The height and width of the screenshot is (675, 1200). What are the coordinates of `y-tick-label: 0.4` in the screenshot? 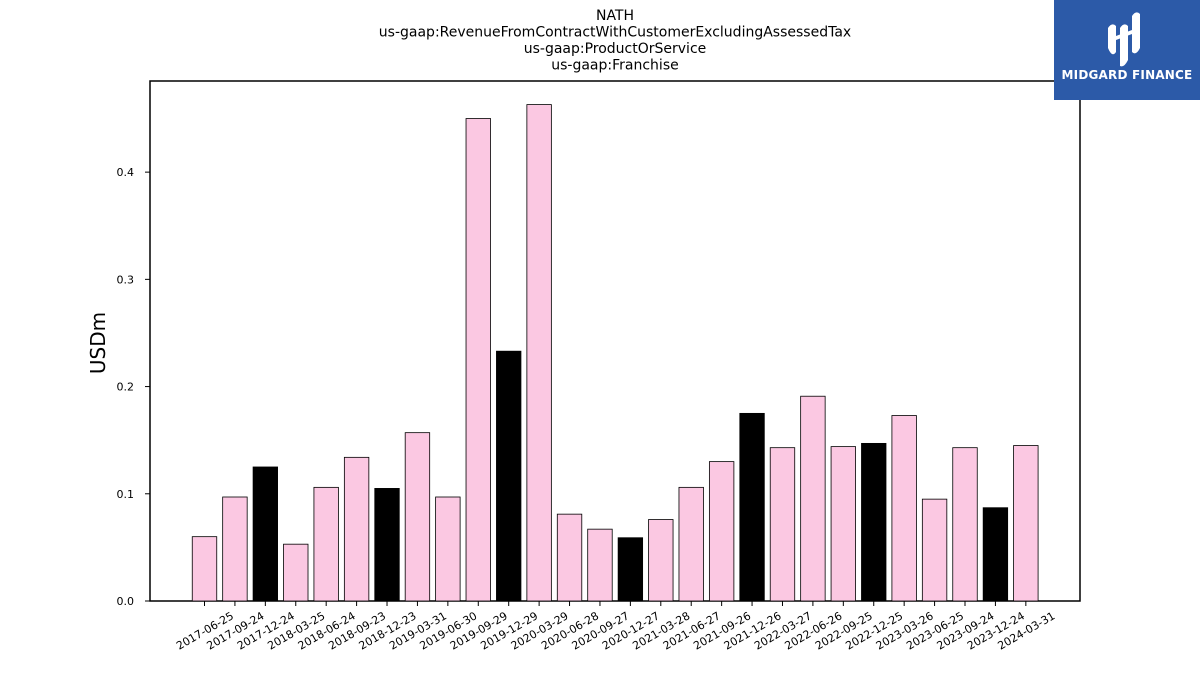 It's located at (126, 172).